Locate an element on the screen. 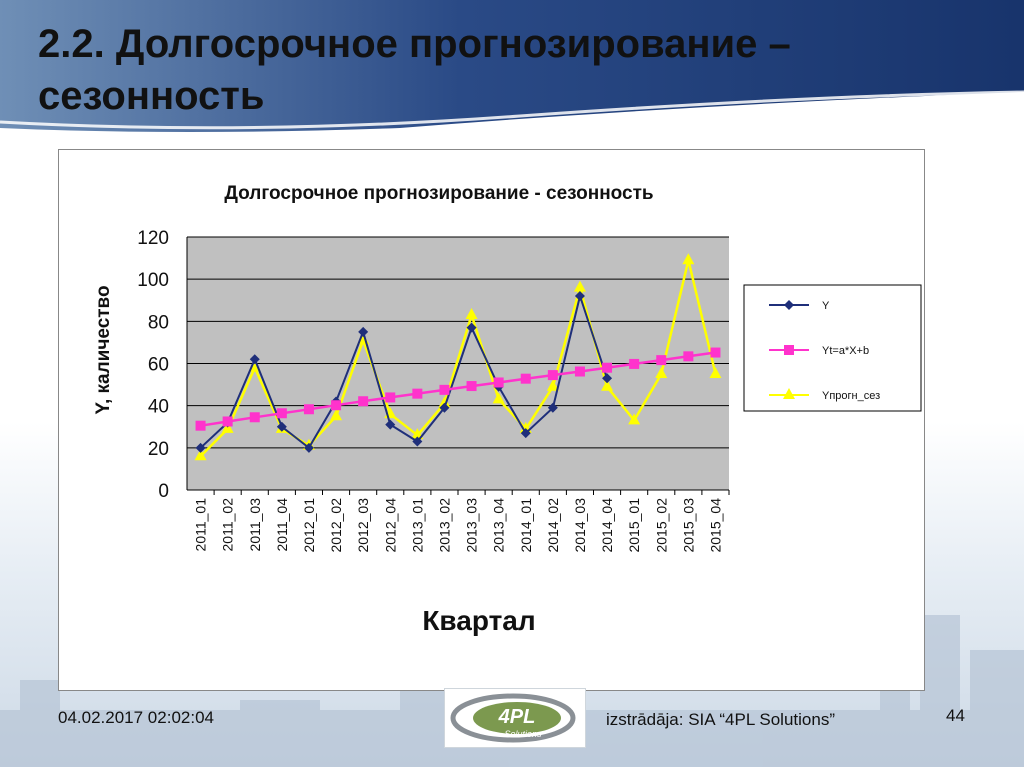  y-tick-label: 40 is located at coordinates (158, 407).